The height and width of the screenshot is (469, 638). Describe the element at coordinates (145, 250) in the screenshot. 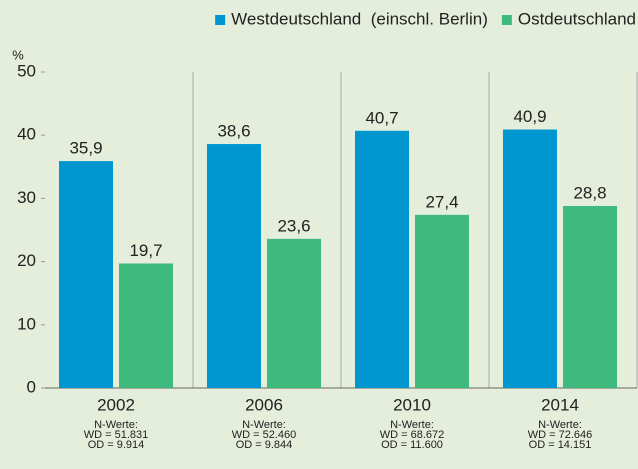

I see `value-label: 19,7` at that location.